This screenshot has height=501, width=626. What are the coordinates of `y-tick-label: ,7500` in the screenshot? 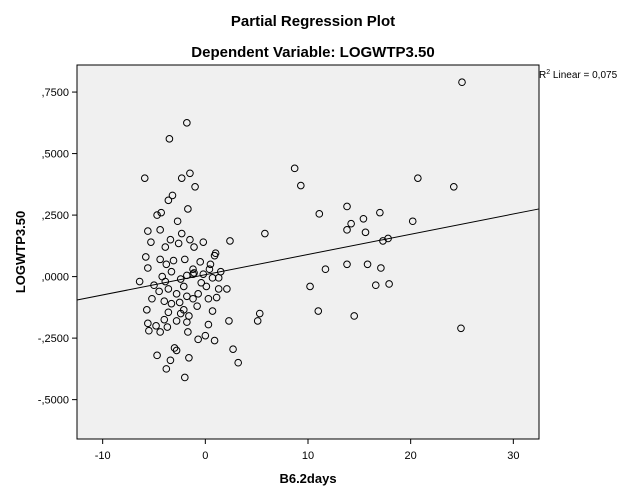 It's located at (55, 93).